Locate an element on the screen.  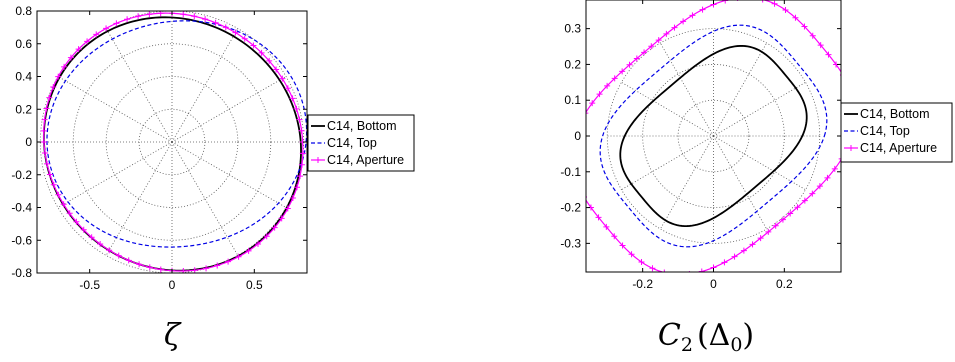
series-line is located at coordinates (713, 136).